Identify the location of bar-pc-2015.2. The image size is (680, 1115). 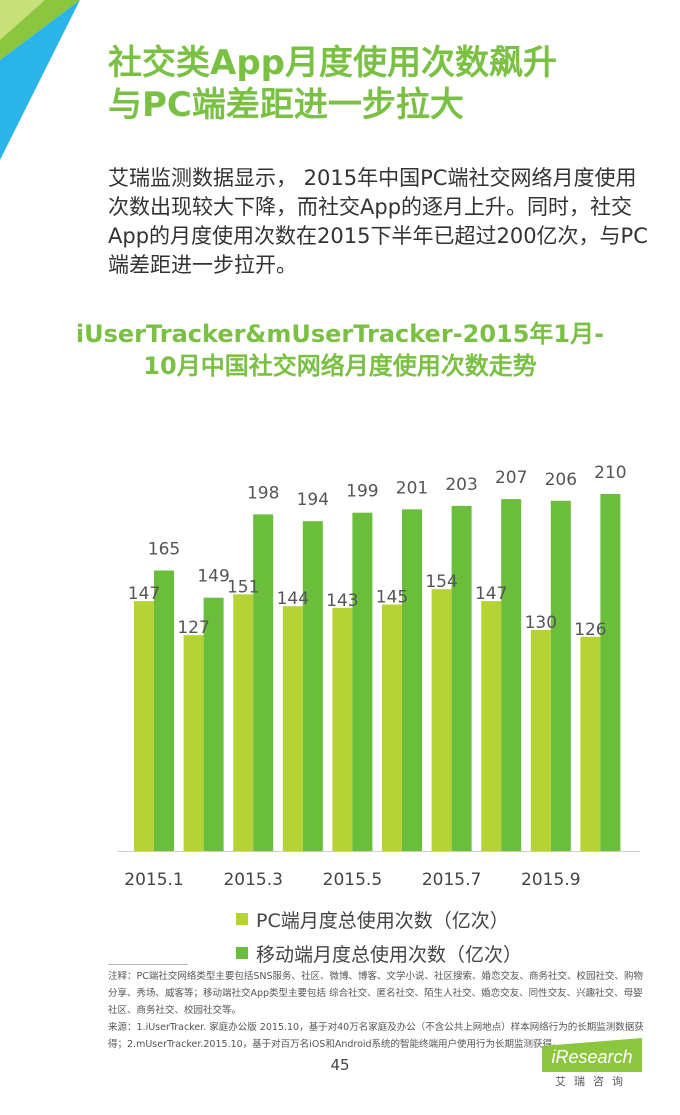
(193, 743).